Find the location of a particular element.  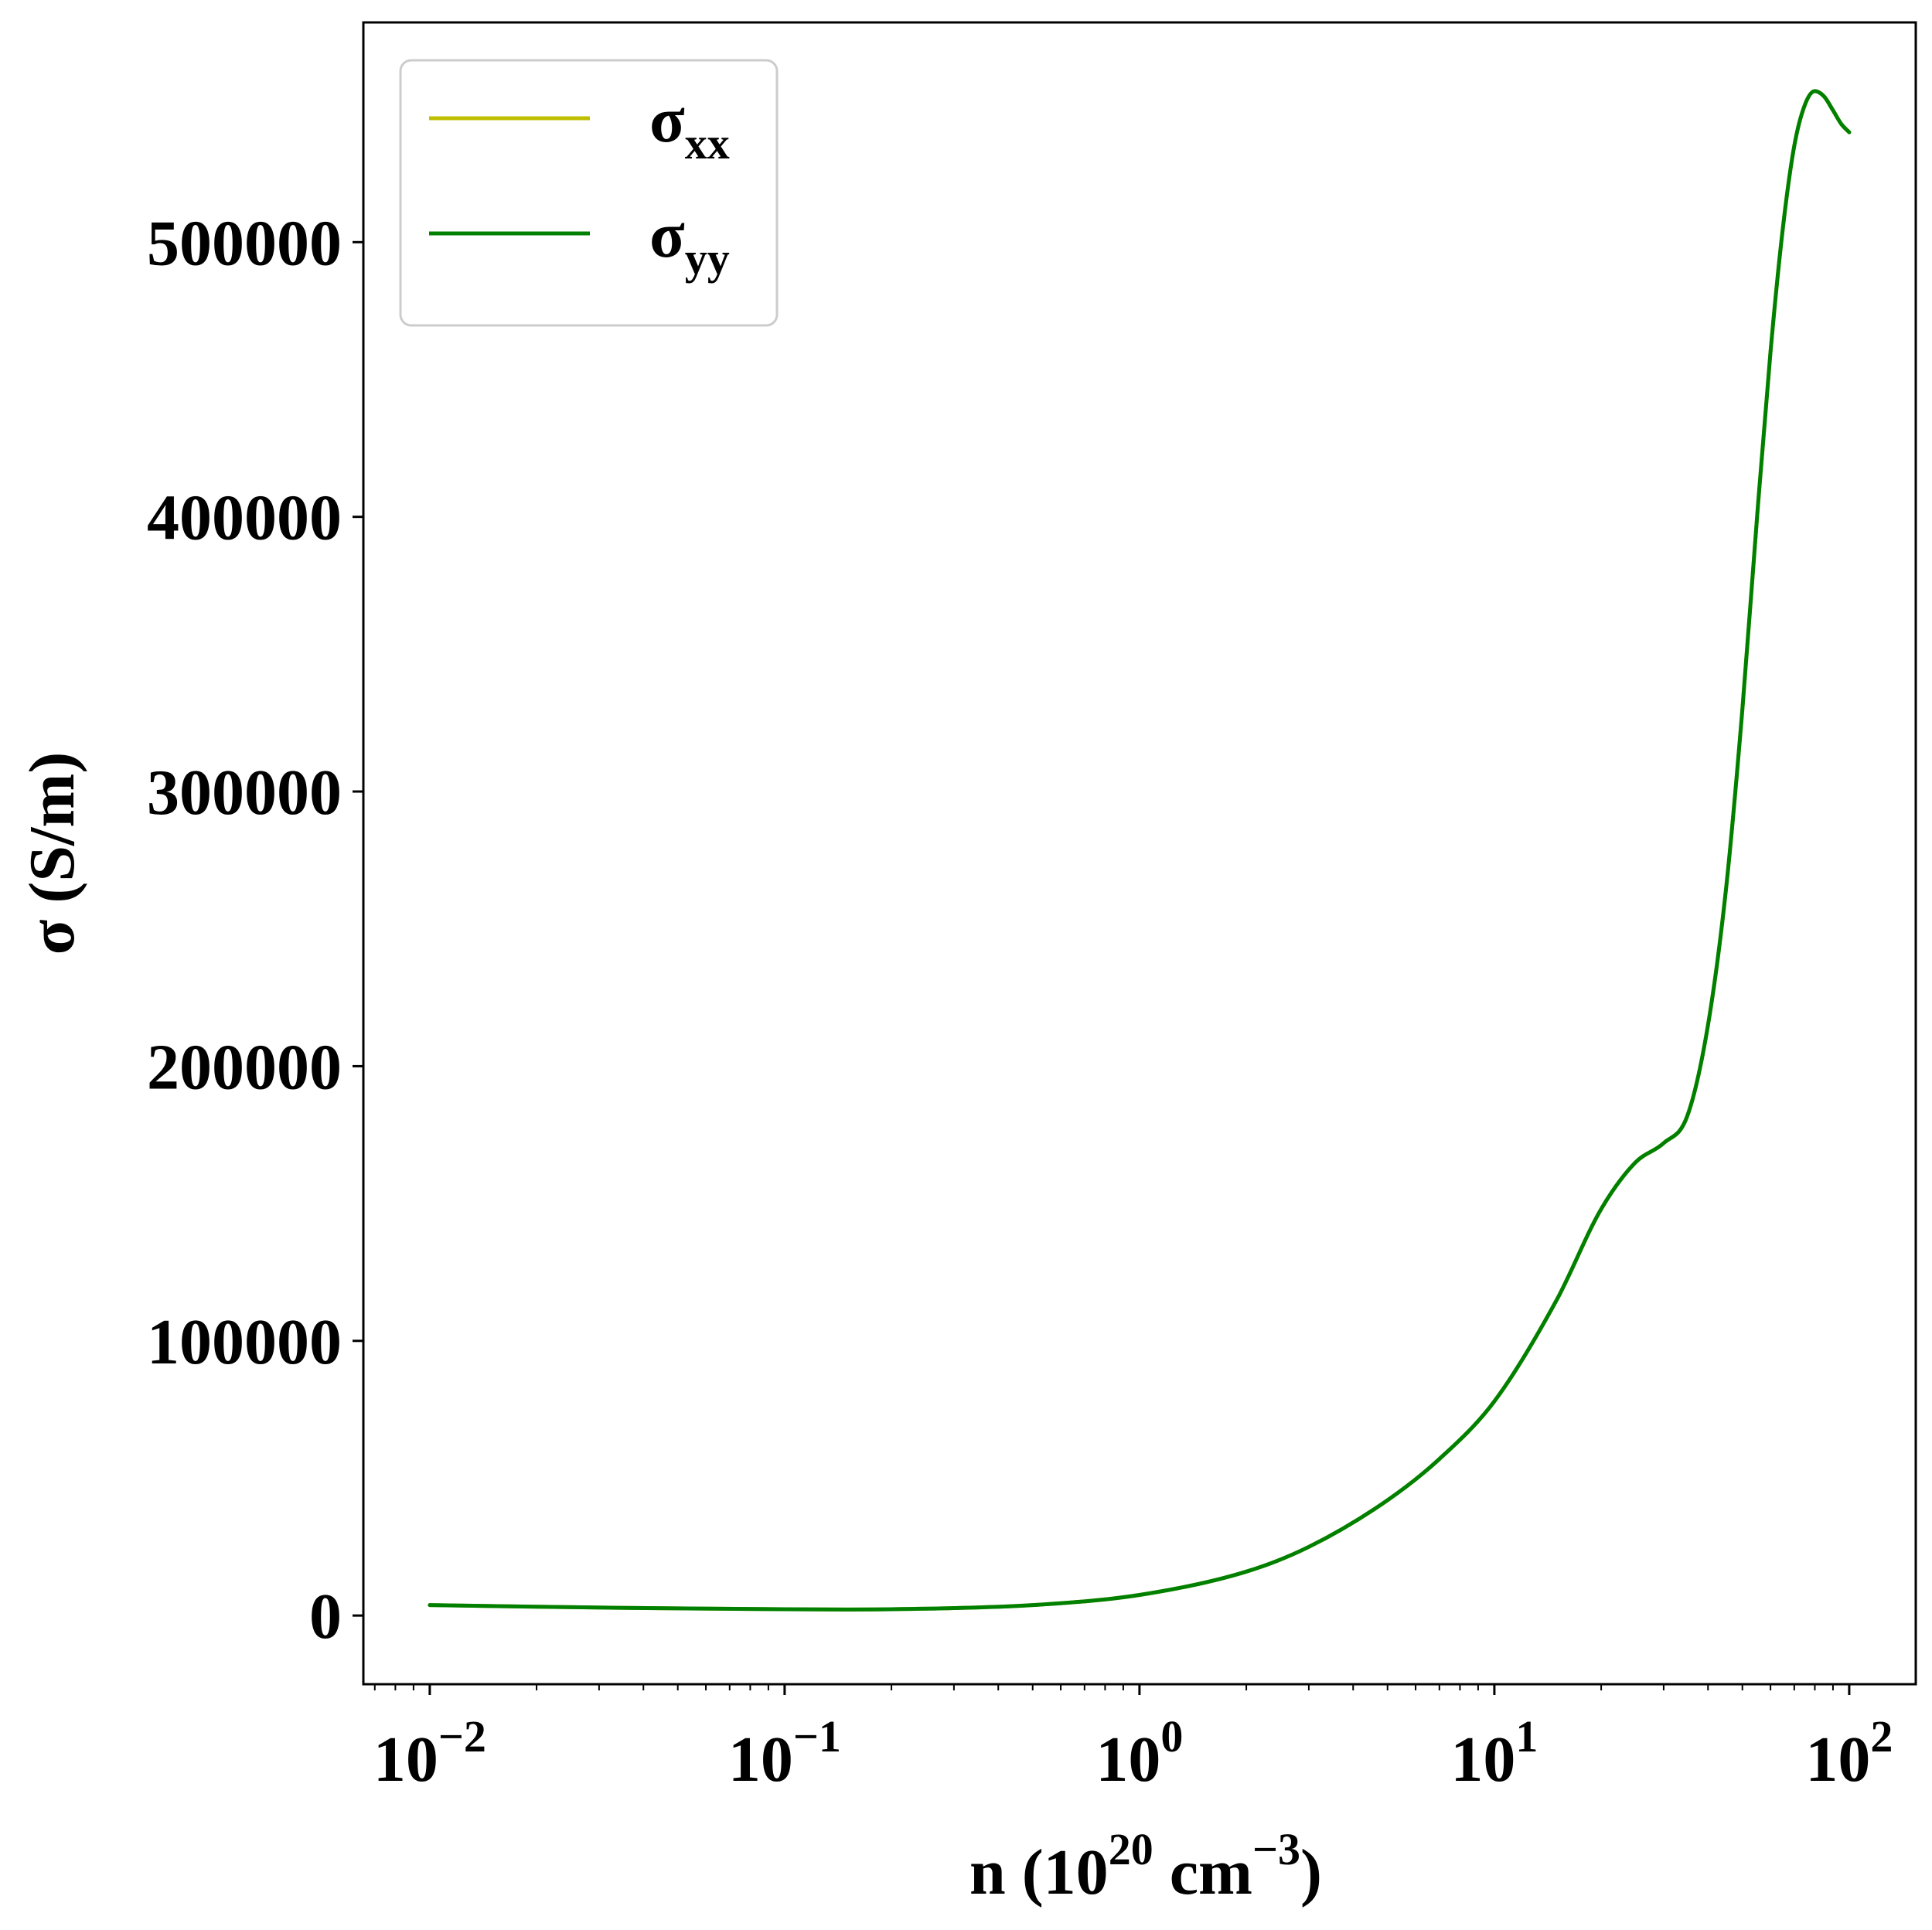

x-tick-label: 10⁻¹ is located at coordinates (784, 1753).